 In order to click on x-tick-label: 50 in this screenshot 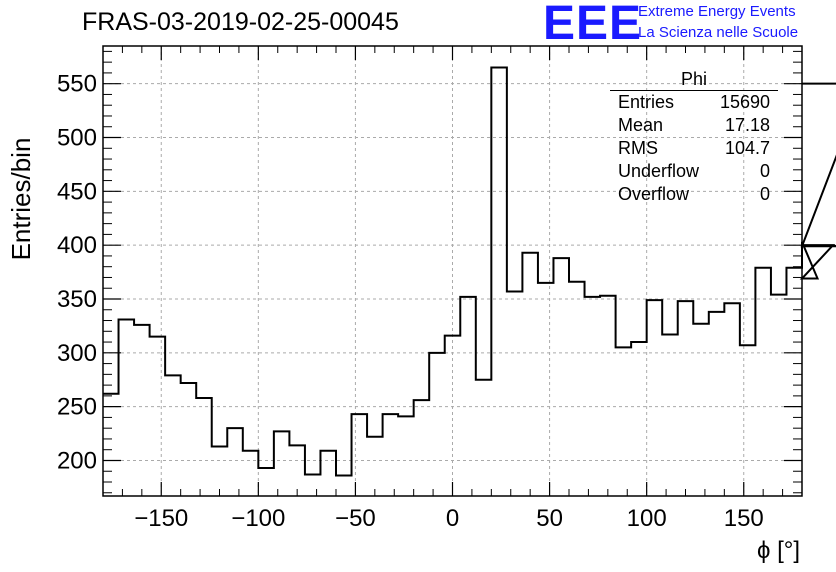, I will do `click(549, 518)`.